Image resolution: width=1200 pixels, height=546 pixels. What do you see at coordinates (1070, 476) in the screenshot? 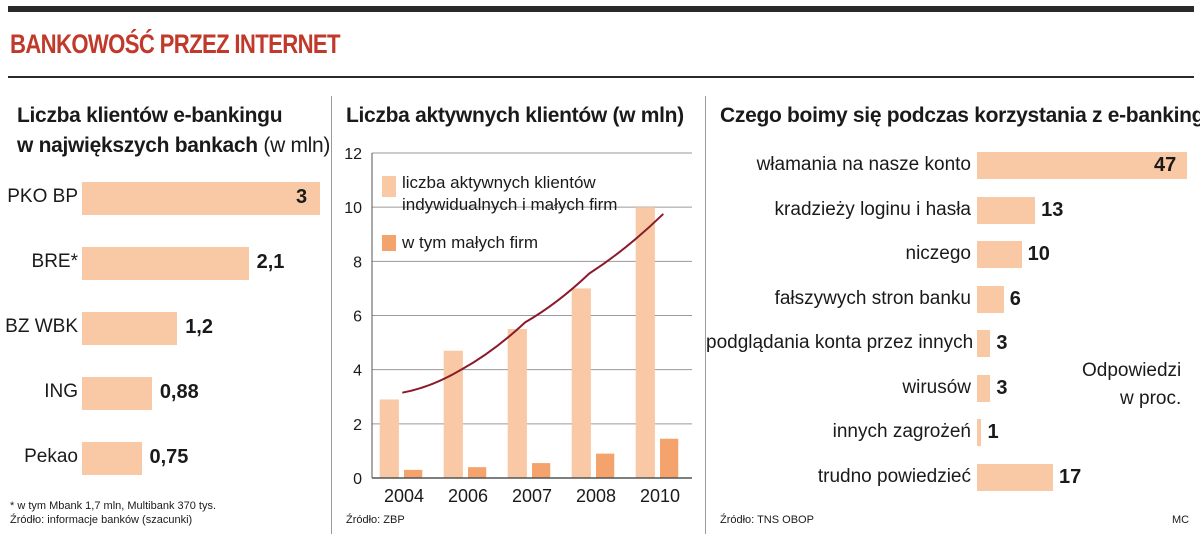
I see `data-label: 17` at bounding box center [1070, 476].